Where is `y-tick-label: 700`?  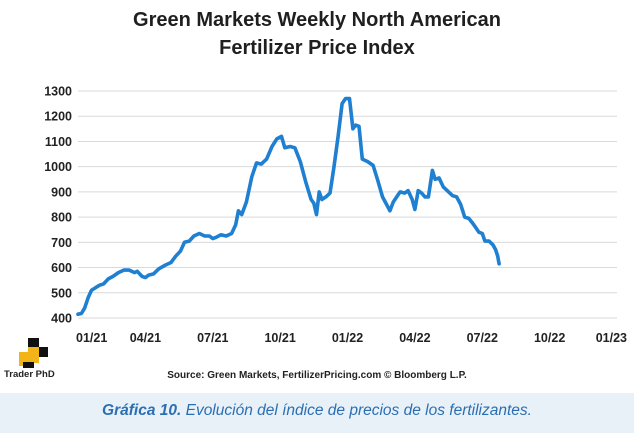
y-tick-label: 700 is located at coordinates (61, 243).